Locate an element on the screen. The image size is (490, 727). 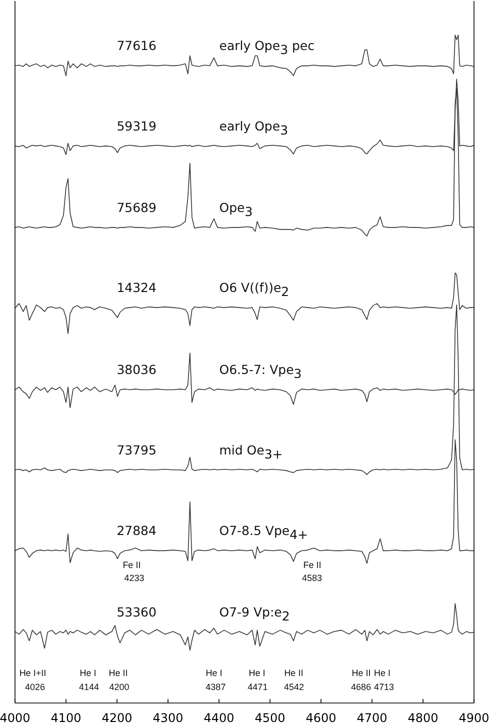
x-tick-label: 4500 is located at coordinates (270, 718).